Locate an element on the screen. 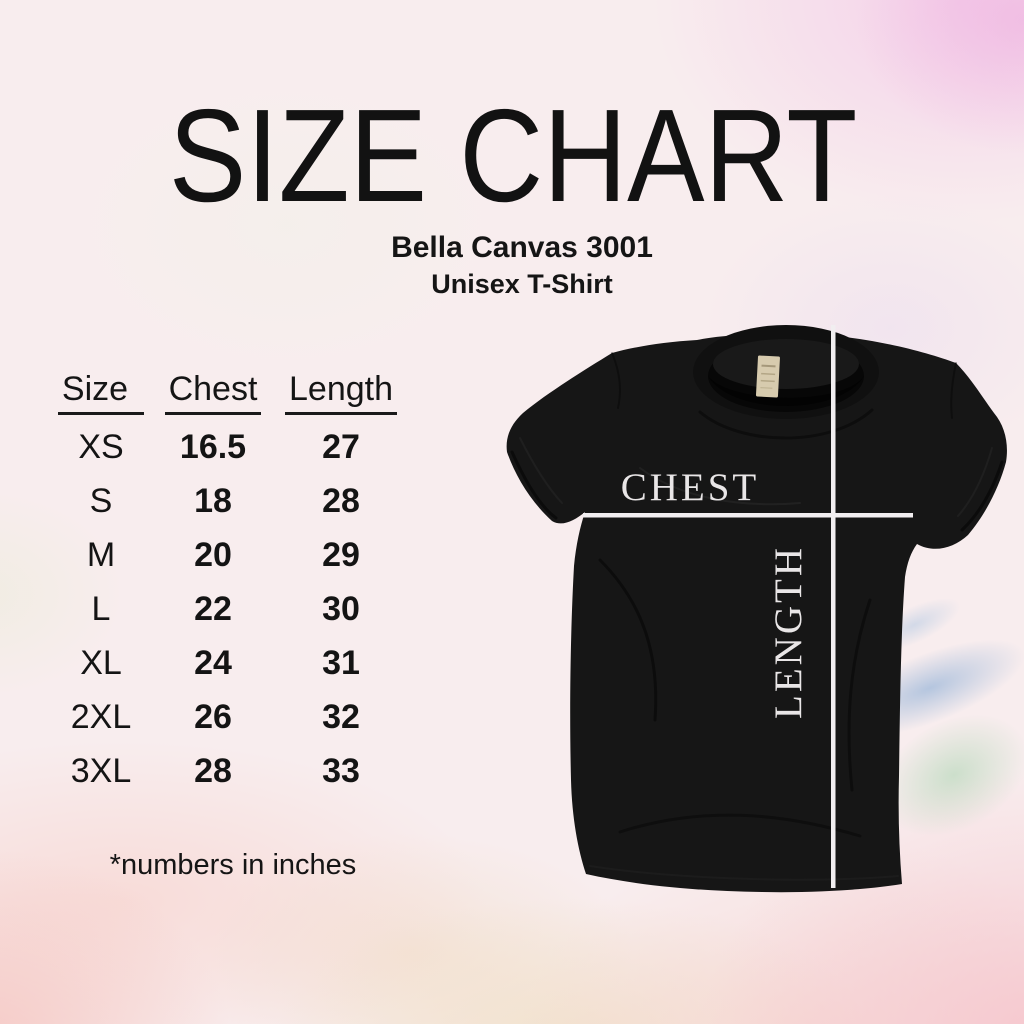  size-cell: 2XL is located at coordinates (101, 717).